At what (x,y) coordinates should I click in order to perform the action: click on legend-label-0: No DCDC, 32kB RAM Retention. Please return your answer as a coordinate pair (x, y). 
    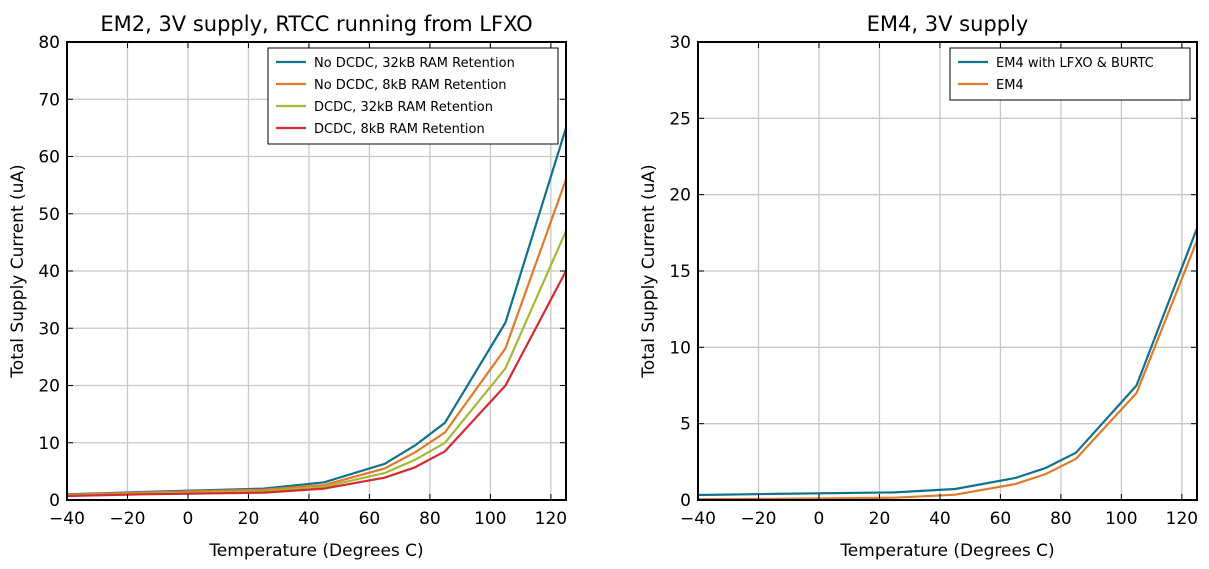
    Looking at the image, I should click on (414, 63).